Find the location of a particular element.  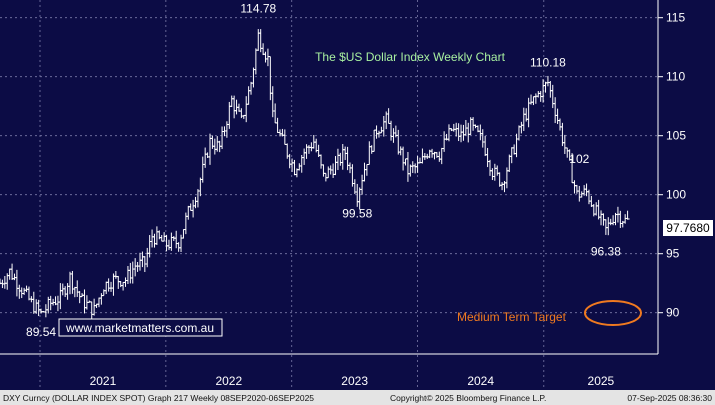

last-value-tag: 97.7680 is located at coordinates (688, 228).